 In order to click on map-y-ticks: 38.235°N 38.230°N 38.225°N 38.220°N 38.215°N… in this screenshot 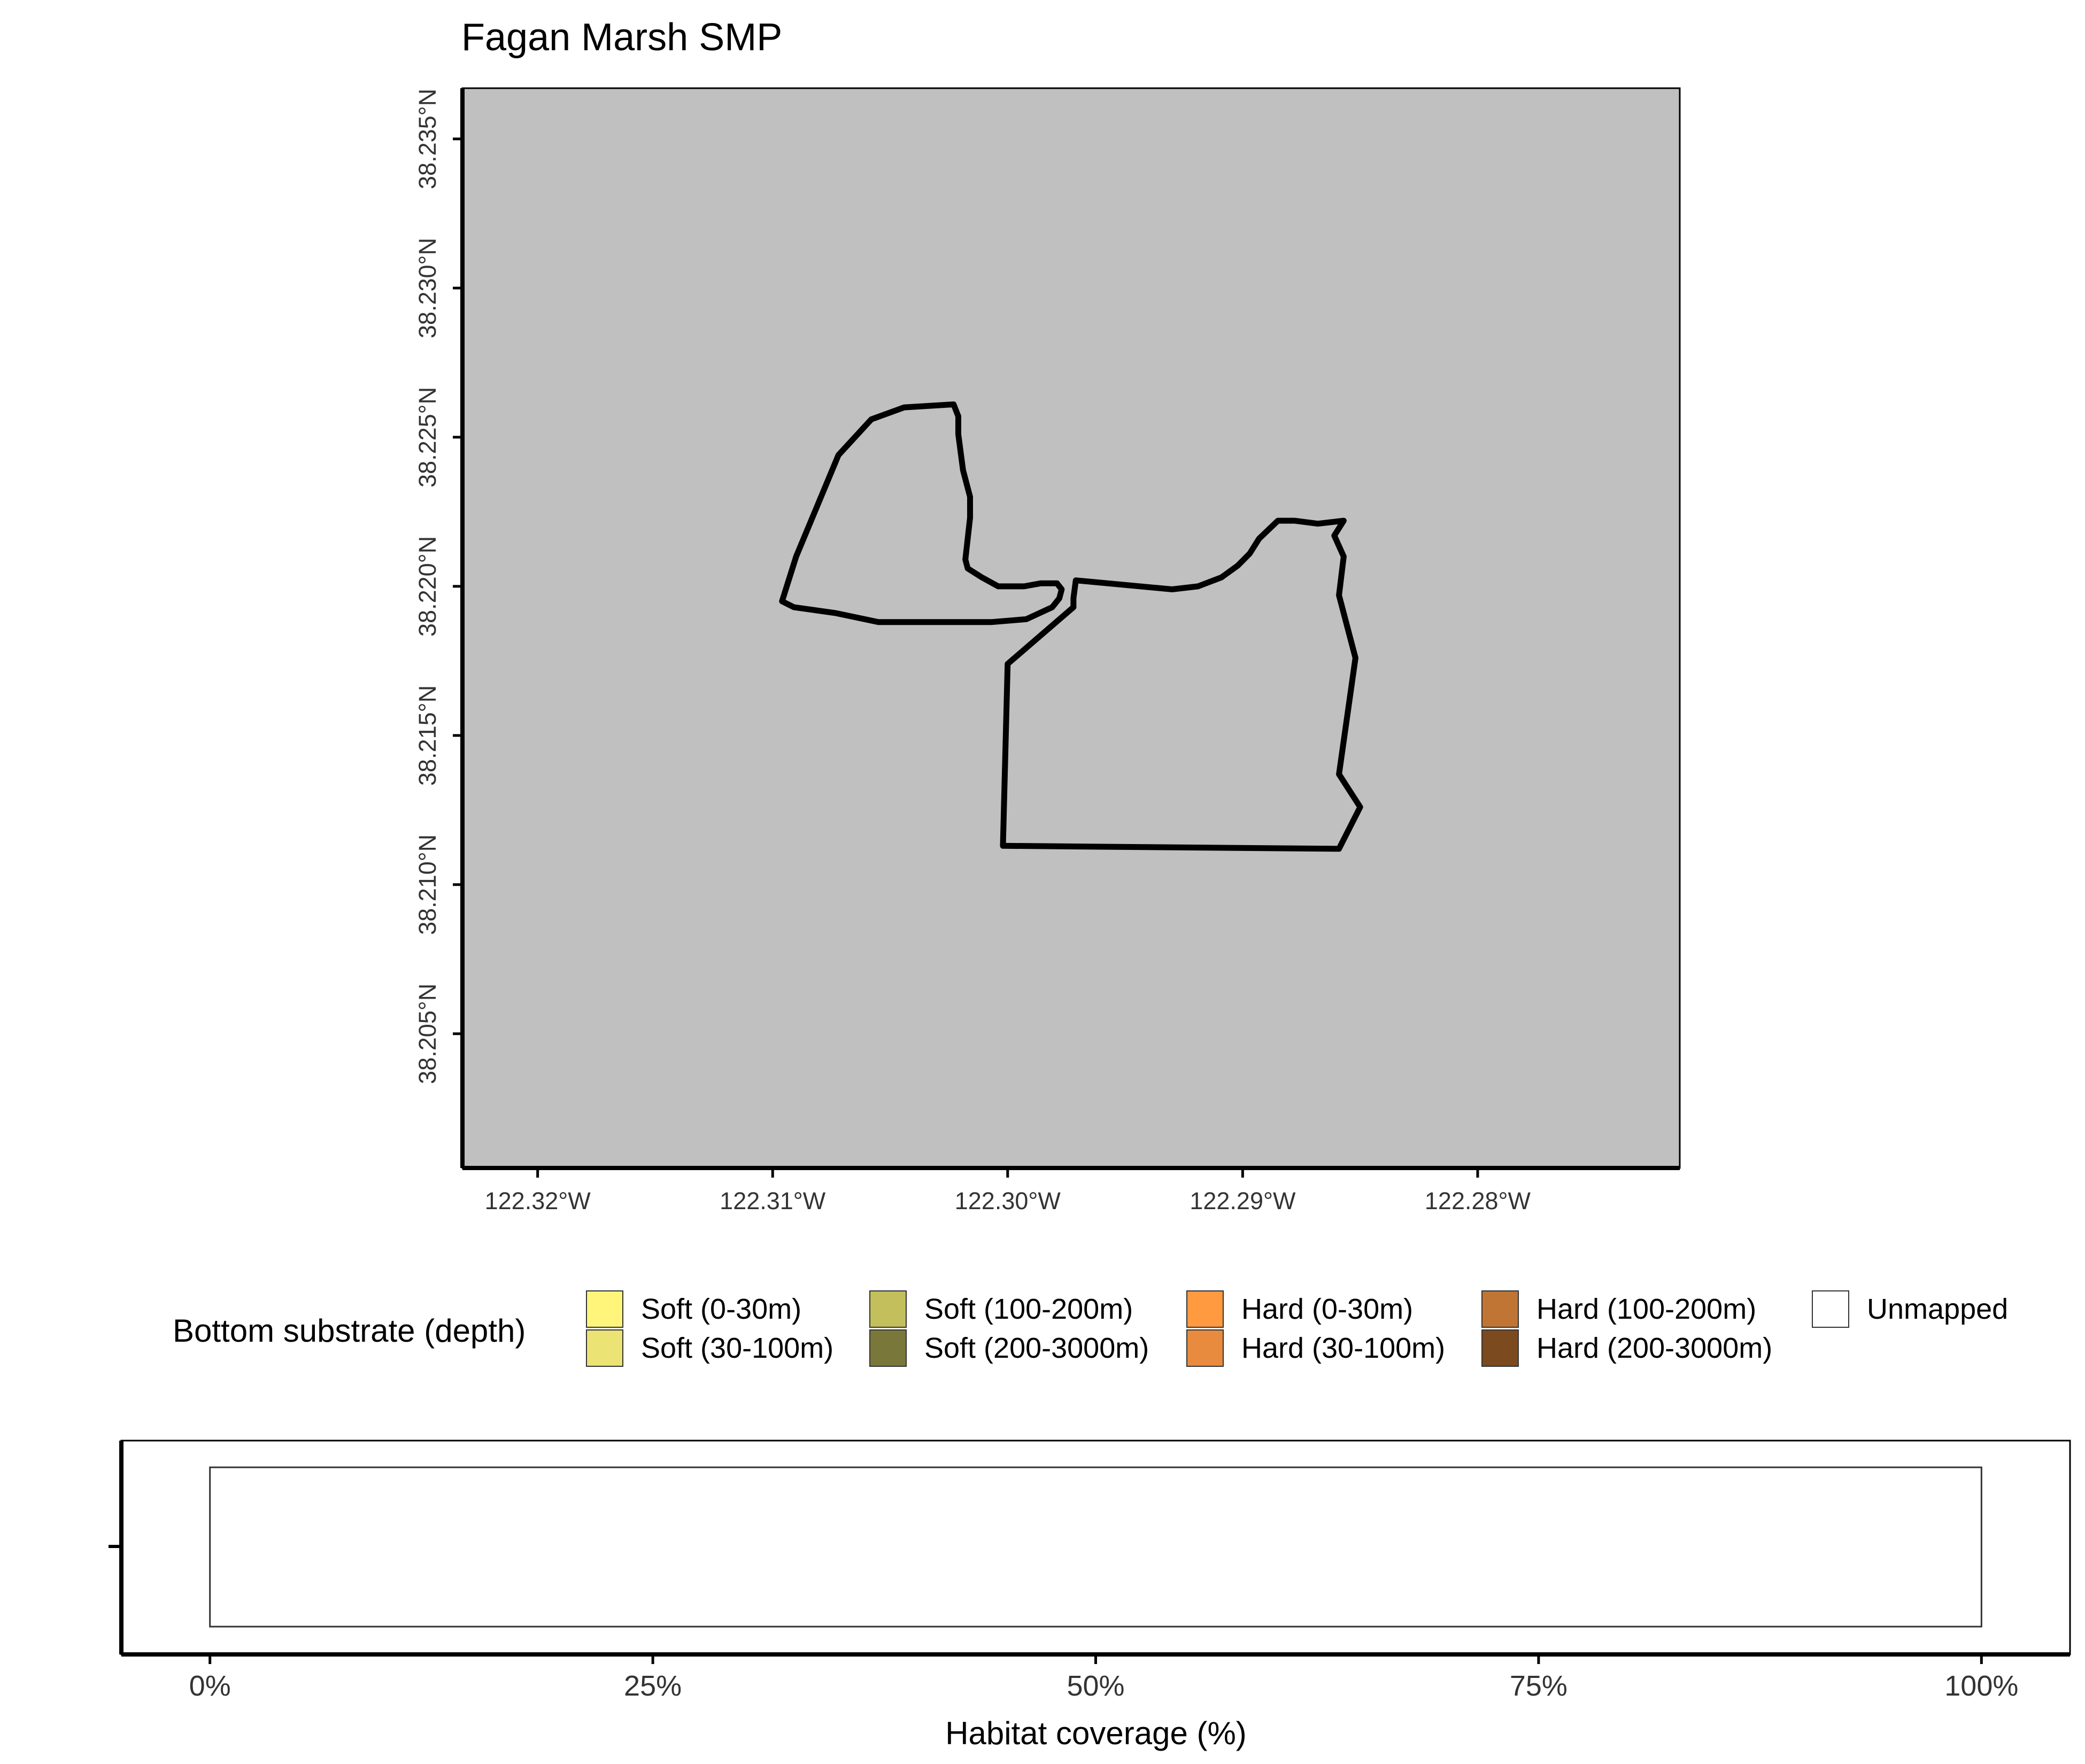, I will do `click(438, 586)`.